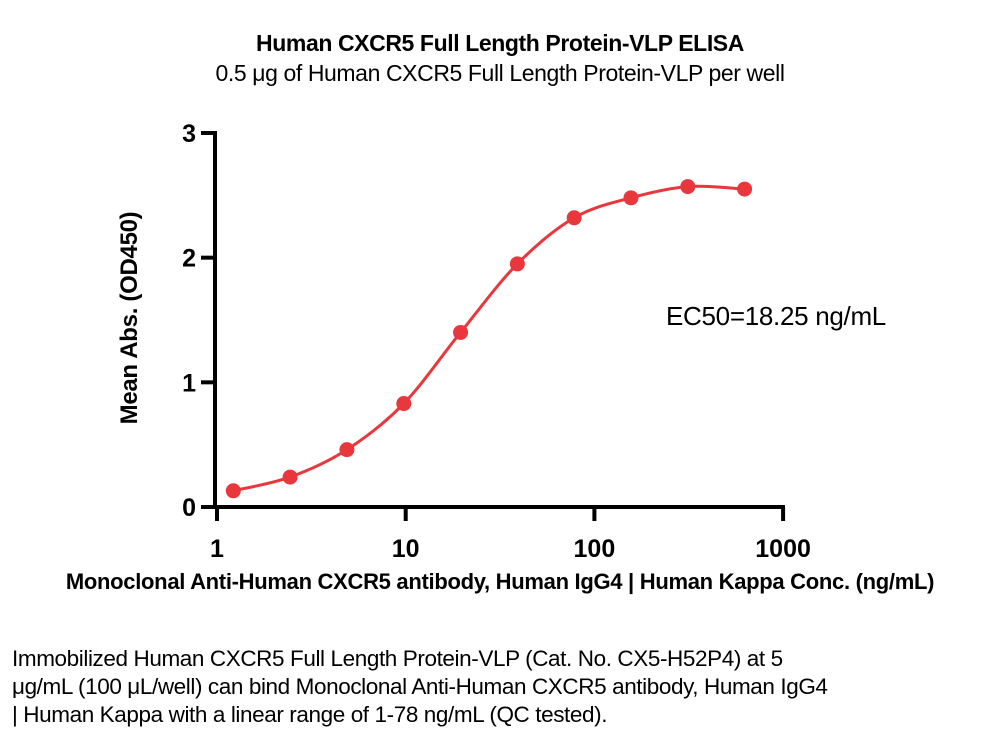  What do you see at coordinates (217, 549) in the screenshot?
I see `x-tick-label: 1` at bounding box center [217, 549].